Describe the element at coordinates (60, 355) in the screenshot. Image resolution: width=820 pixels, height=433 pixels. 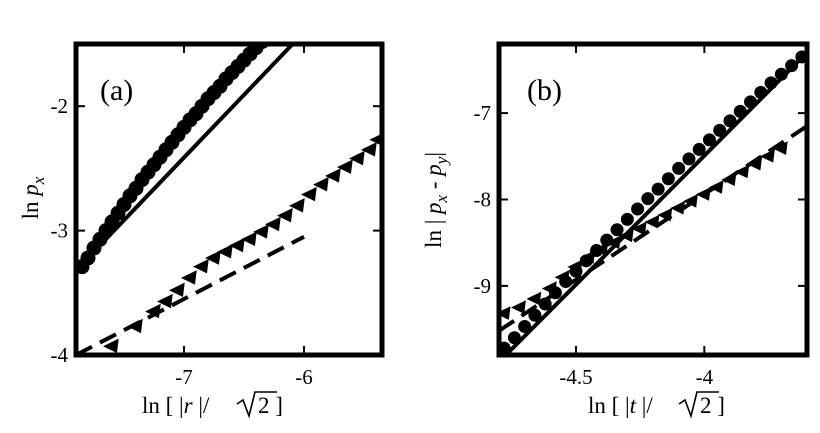
I see `y-tick-label-a: -4` at that location.